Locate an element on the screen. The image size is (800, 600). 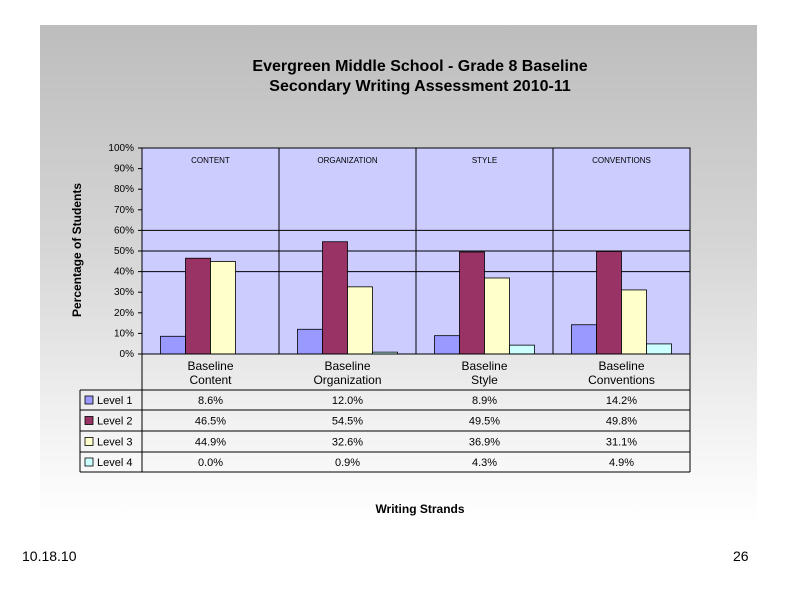
y-tick-label: 40% is located at coordinates (124, 272).